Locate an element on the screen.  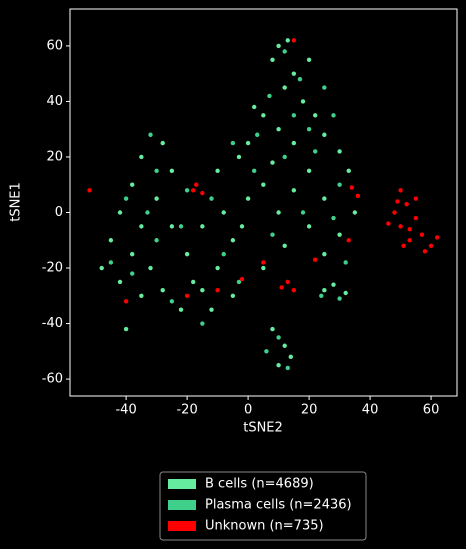
x-tick-label: -20 is located at coordinates (186, 410).